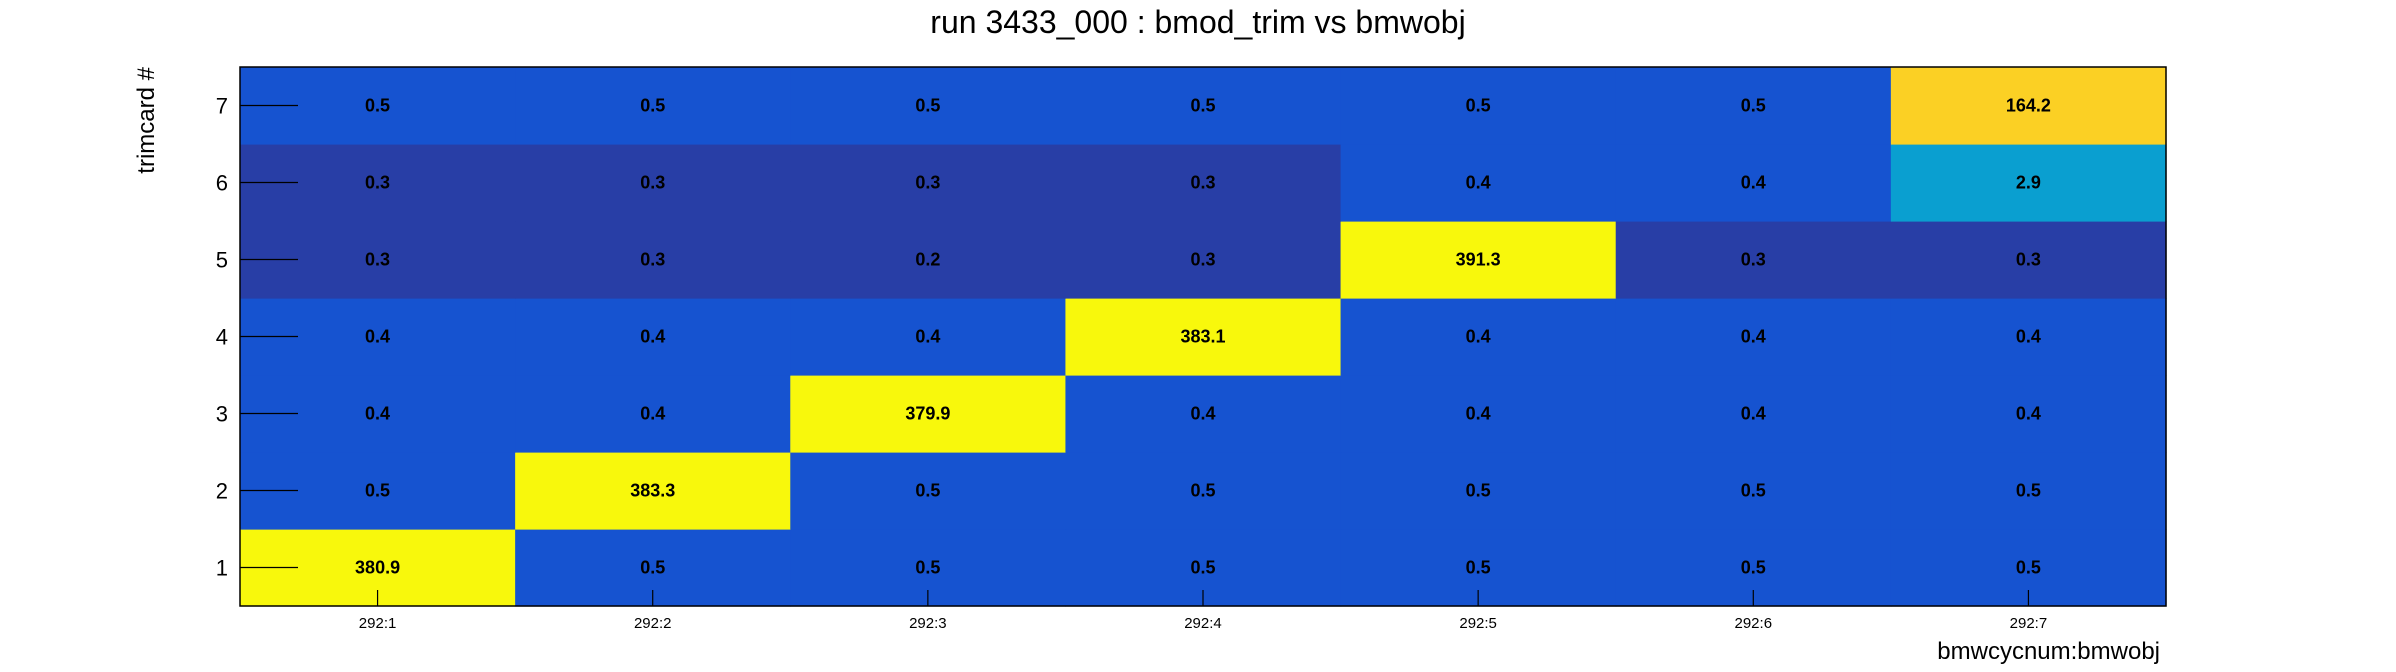 The height and width of the screenshot is (672, 2396). What do you see at coordinates (378, 623) in the screenshot?
I see `x-tick-label: 292:1` at bounding box center [378, 623].